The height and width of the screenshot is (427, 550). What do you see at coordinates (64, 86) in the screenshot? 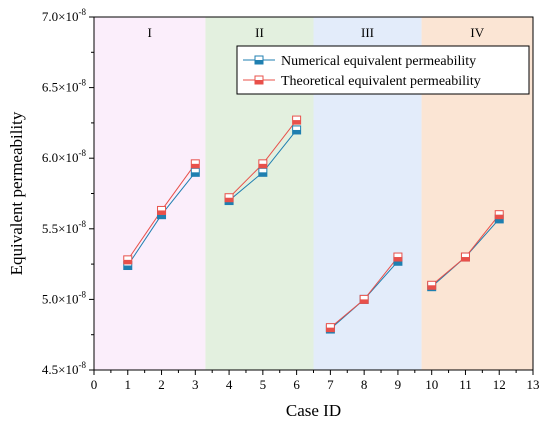
I see `y-tick-label: 6.5×10⁻⁸` at bounding box center [64, 86].